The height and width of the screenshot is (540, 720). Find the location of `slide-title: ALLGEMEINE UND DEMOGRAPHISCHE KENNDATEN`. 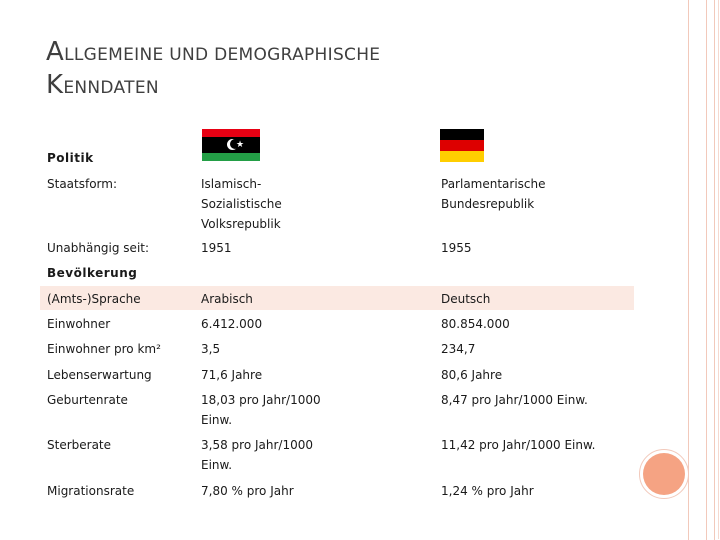

slide-title: ALLGEMEINE UND DEMOGRAPHISCHE KENNDATEN is located at coordinates (213, 68).